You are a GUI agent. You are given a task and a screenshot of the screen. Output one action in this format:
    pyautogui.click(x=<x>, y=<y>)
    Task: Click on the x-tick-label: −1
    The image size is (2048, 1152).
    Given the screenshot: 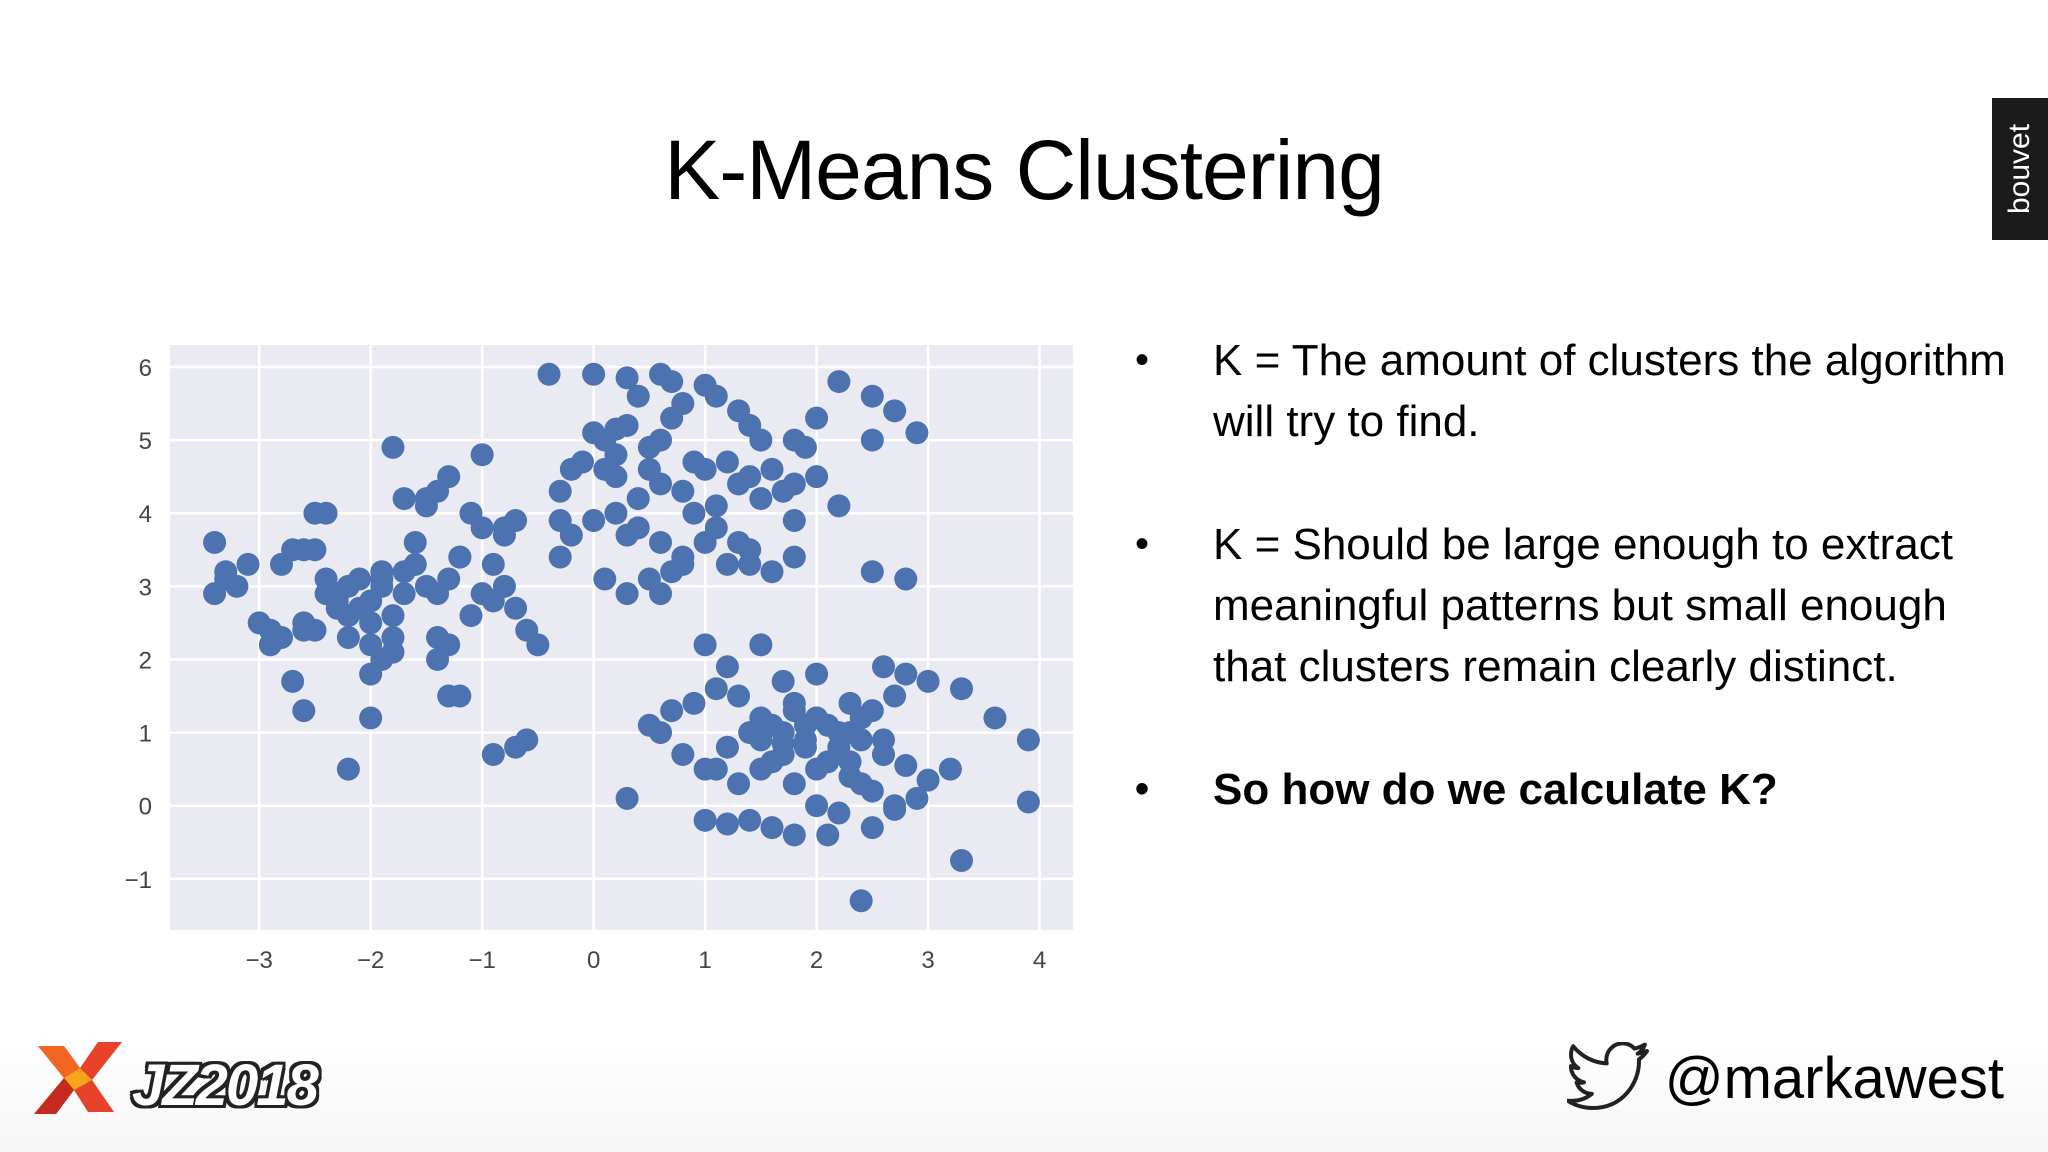 What is the action you would take?
    pyautogui.click(x=481, y=960)
    